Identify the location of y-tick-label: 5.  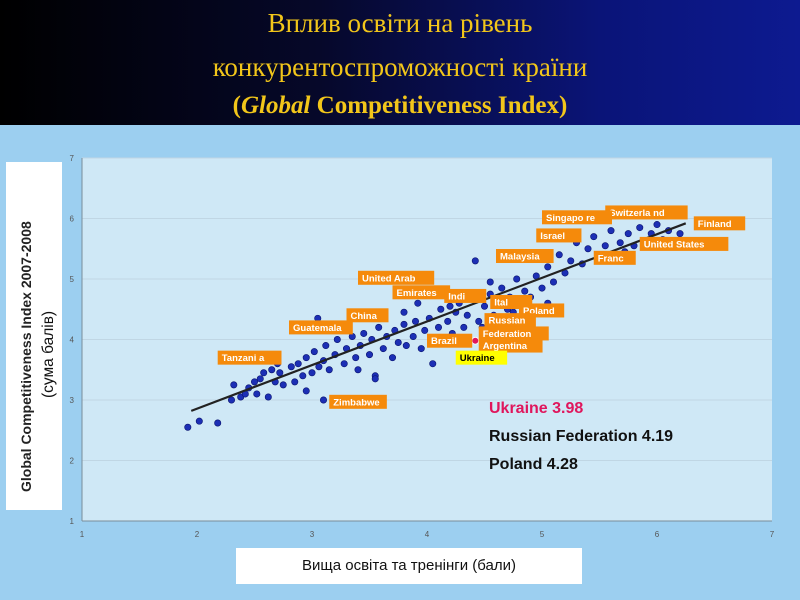
(72, 279).